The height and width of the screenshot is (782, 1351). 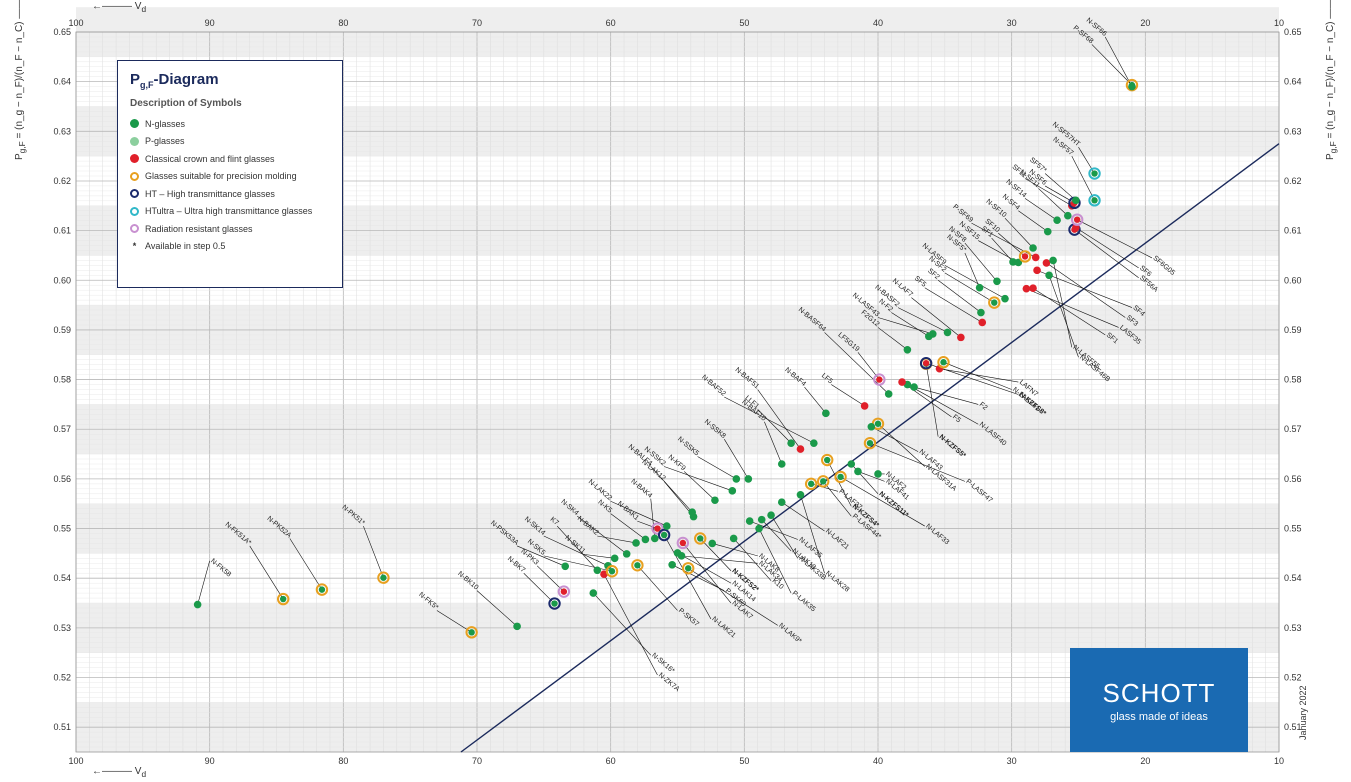 I want to click on x-tick-bottom: 80, so click(x=343, y=761).